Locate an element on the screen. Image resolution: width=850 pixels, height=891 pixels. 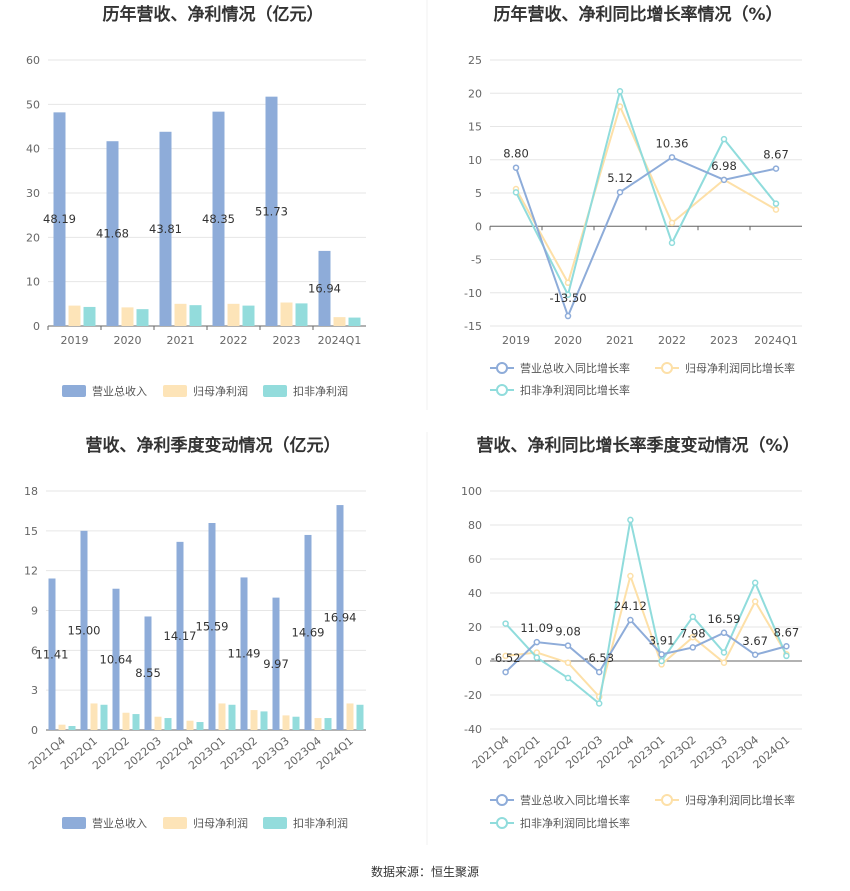
data-label: 7.98 is located at coordinates (693, 633).